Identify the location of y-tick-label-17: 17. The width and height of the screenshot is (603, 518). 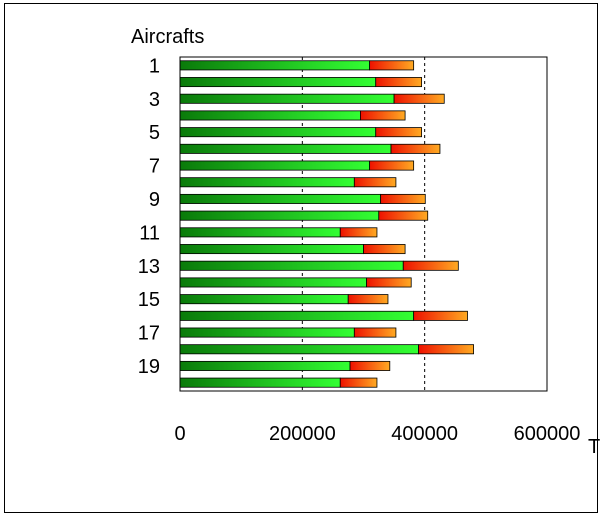
(149, 334).